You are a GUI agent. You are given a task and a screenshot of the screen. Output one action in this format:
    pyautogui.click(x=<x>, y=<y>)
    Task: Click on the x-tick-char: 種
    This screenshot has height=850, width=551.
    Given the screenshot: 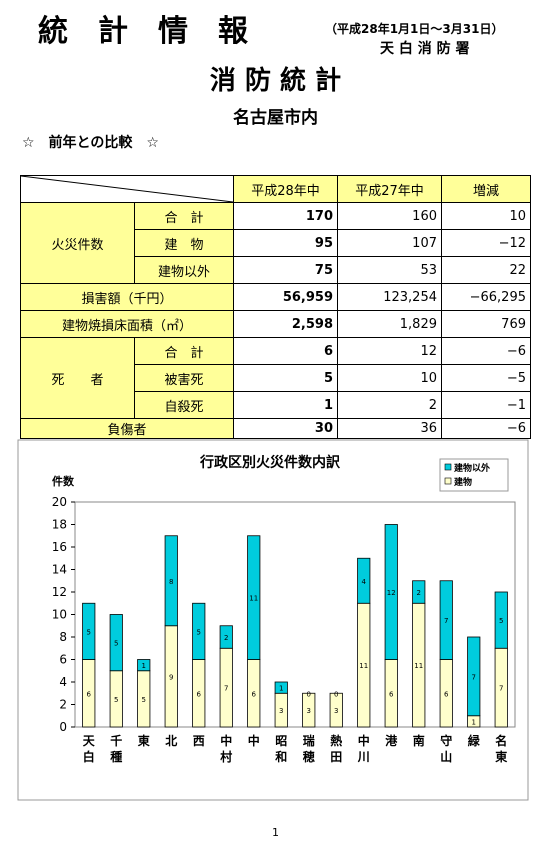 What is the action you would take?
    pyautogui.click(x=116, y=756)
    